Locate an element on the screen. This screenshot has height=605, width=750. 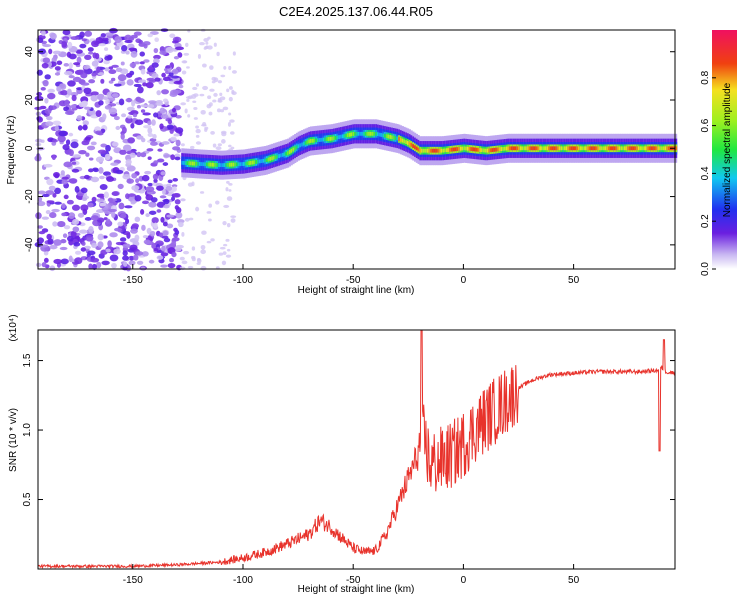
spectrogram-x-tick-label: -50 is located at coordinates (353, 280).